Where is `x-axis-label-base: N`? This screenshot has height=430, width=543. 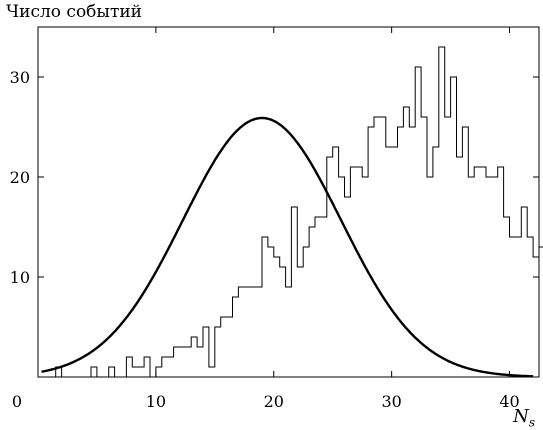 x-axis-label-base: N is located at coordinates (521, 417).